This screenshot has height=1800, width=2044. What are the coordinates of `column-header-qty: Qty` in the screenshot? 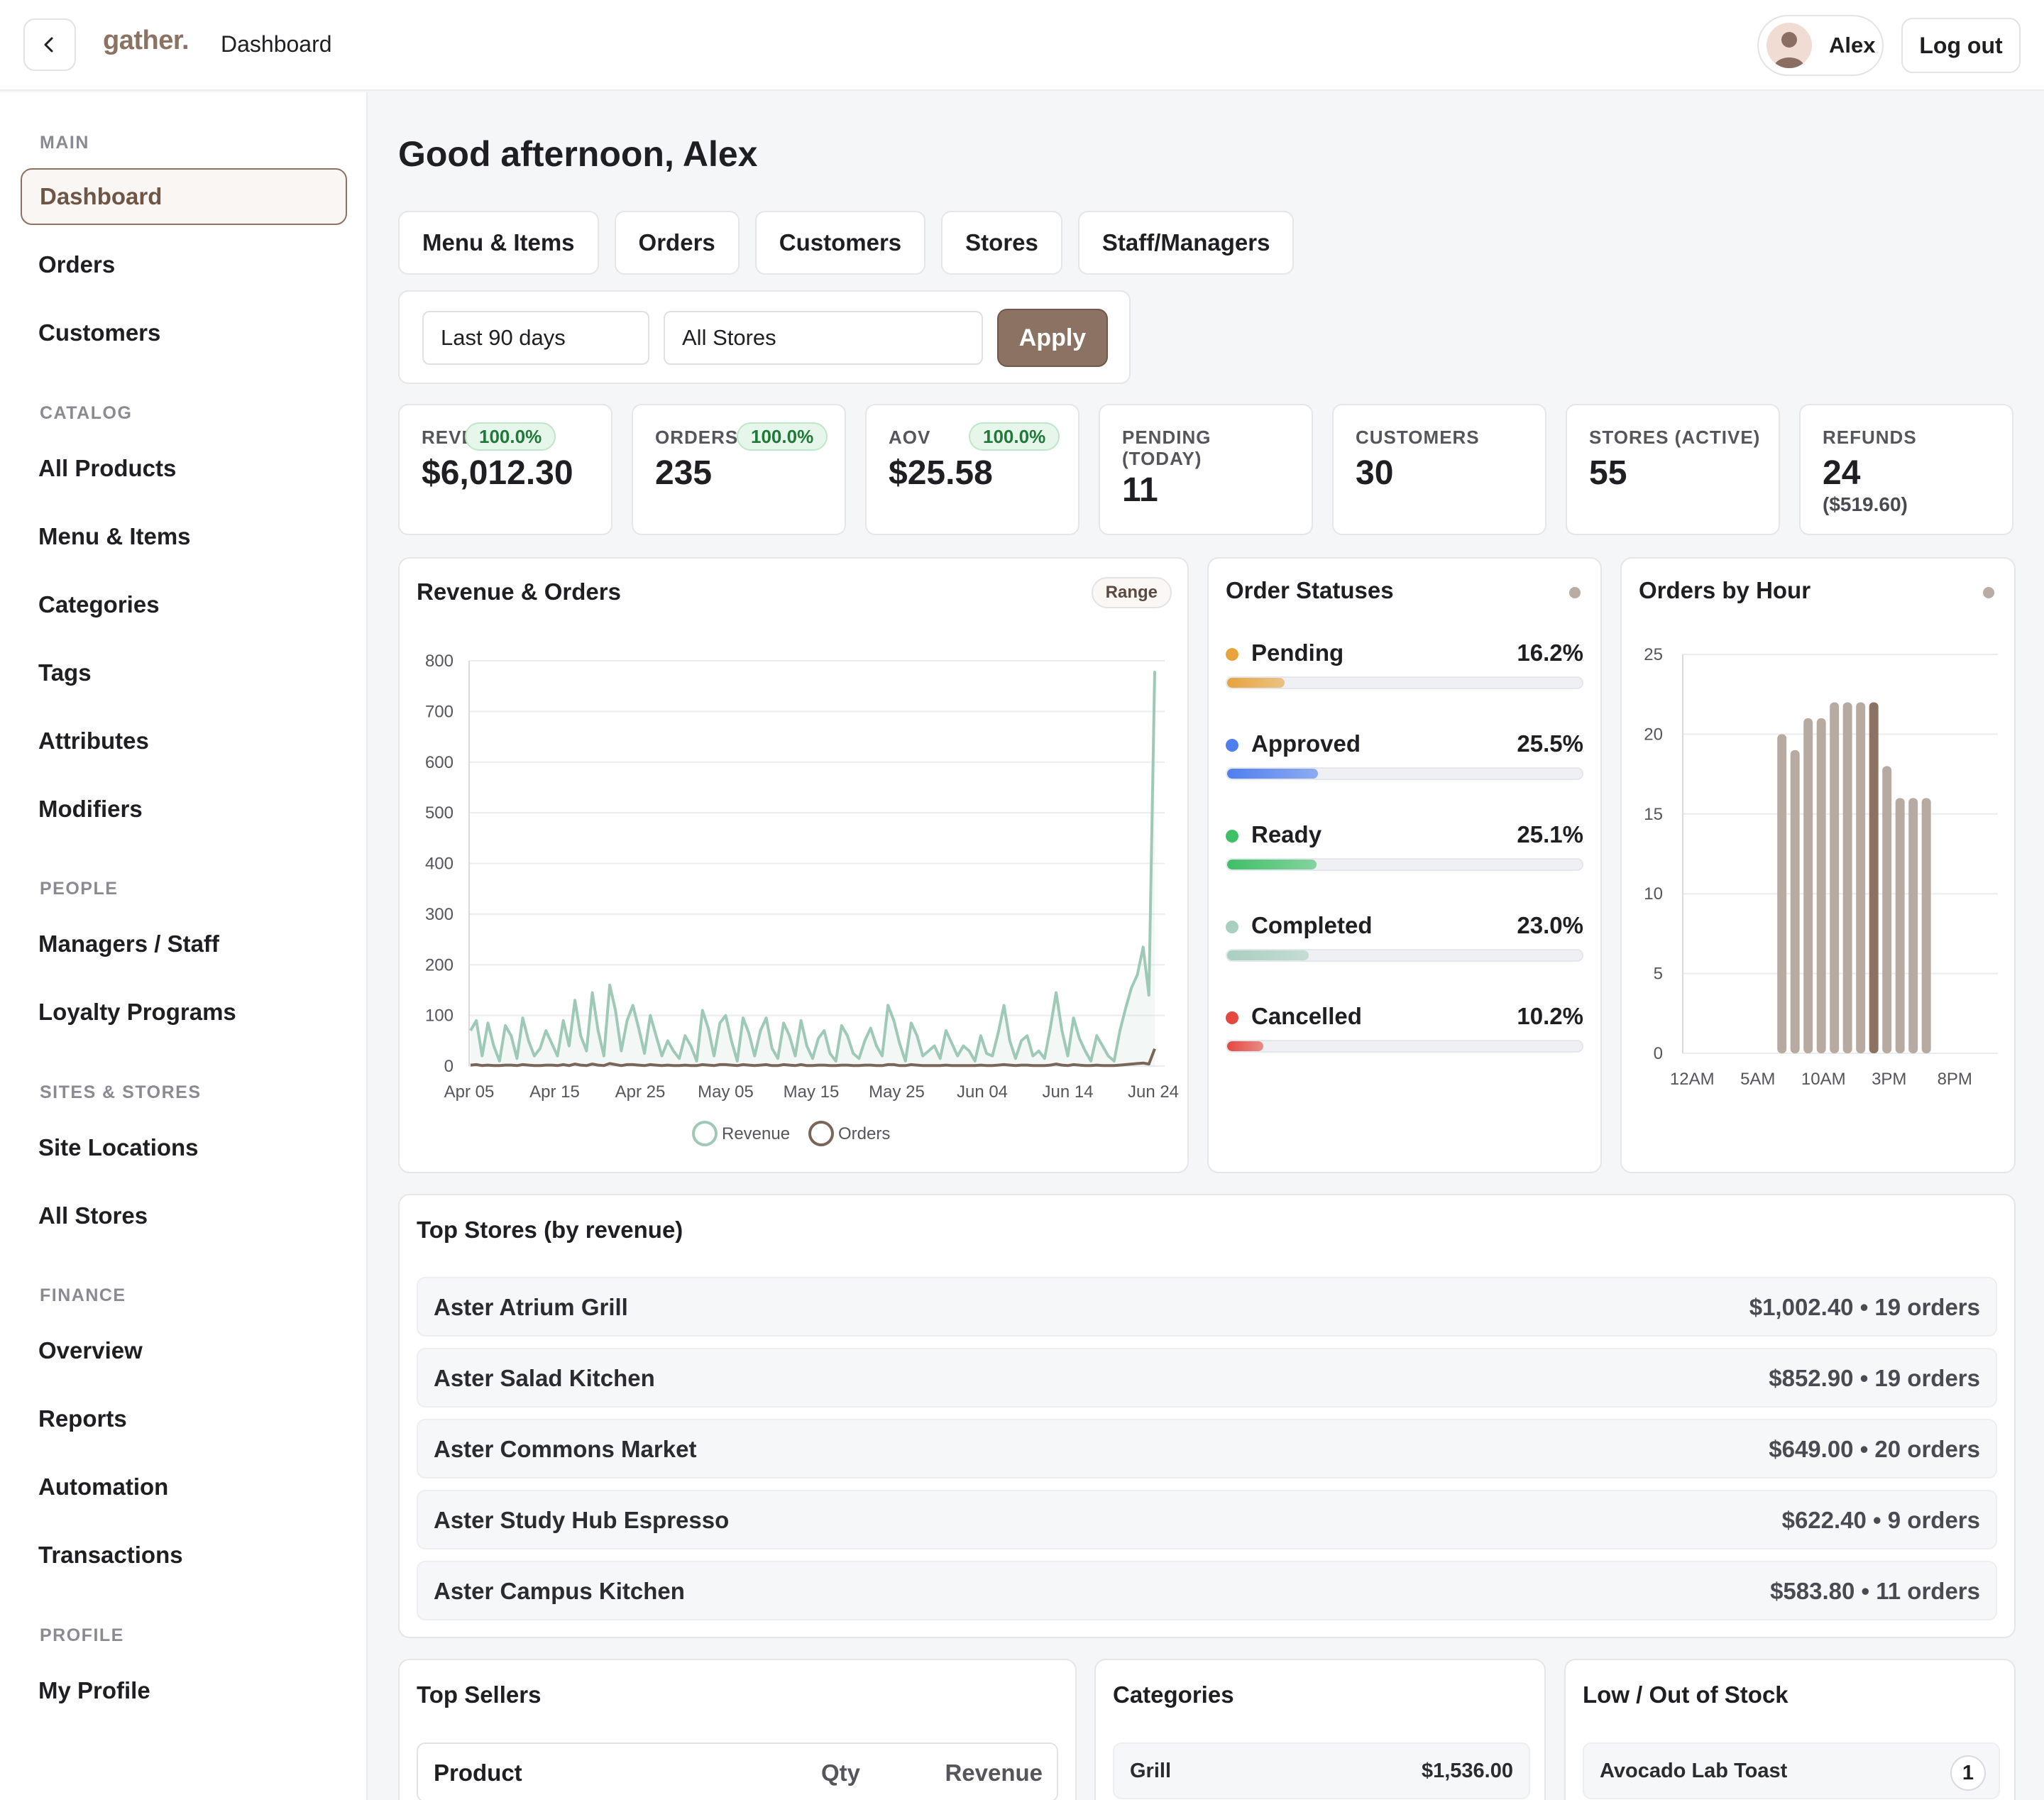 It's located at (841, 1773).